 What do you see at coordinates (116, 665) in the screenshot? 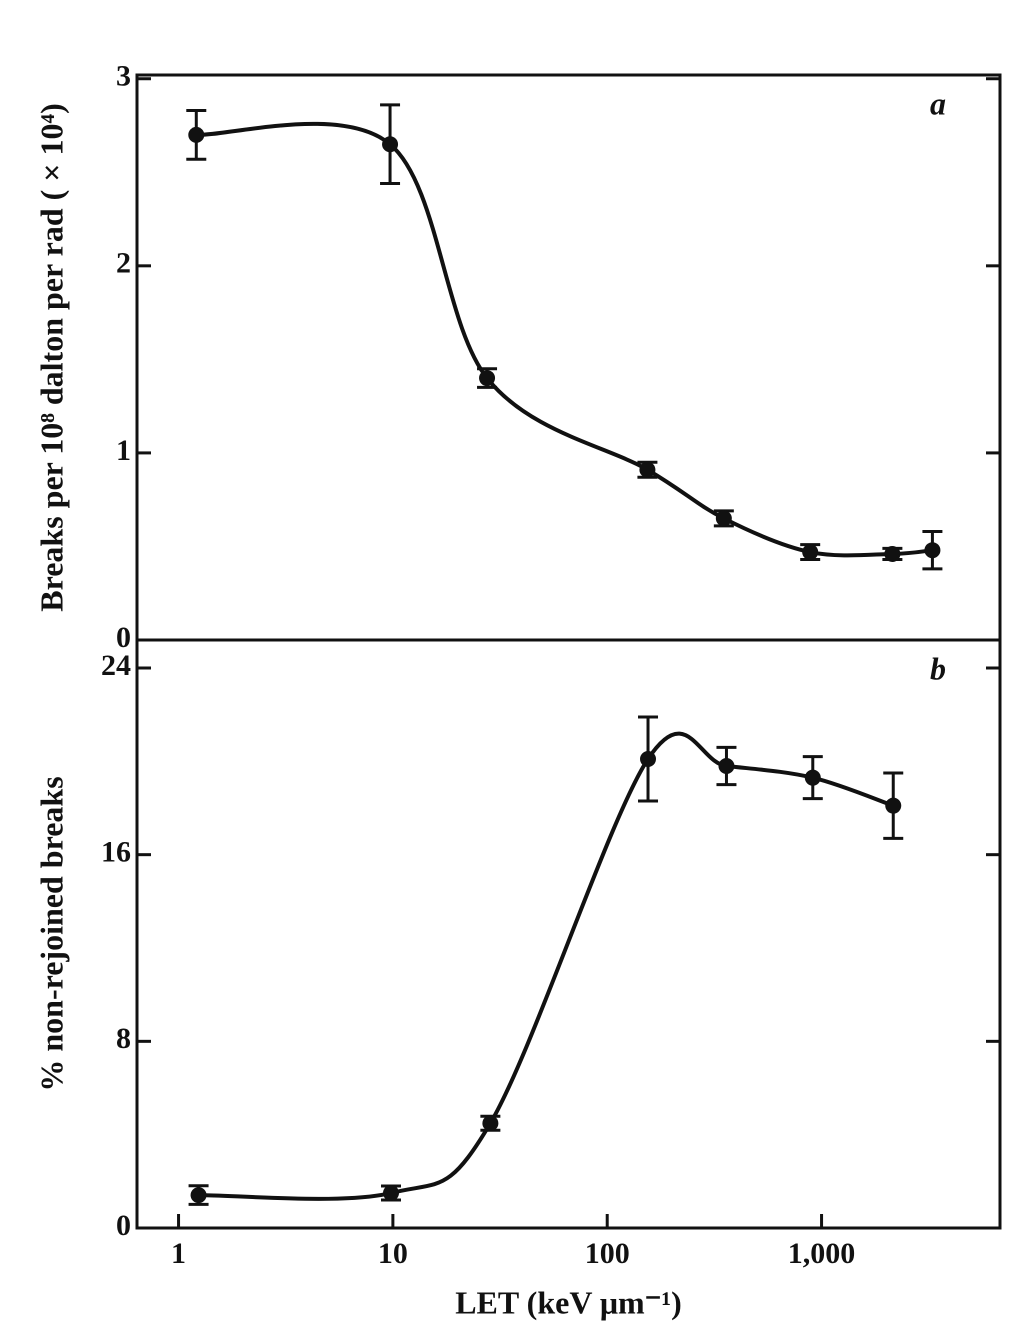
I see `y-tick-label: 24` at bounding box center [116, 665].